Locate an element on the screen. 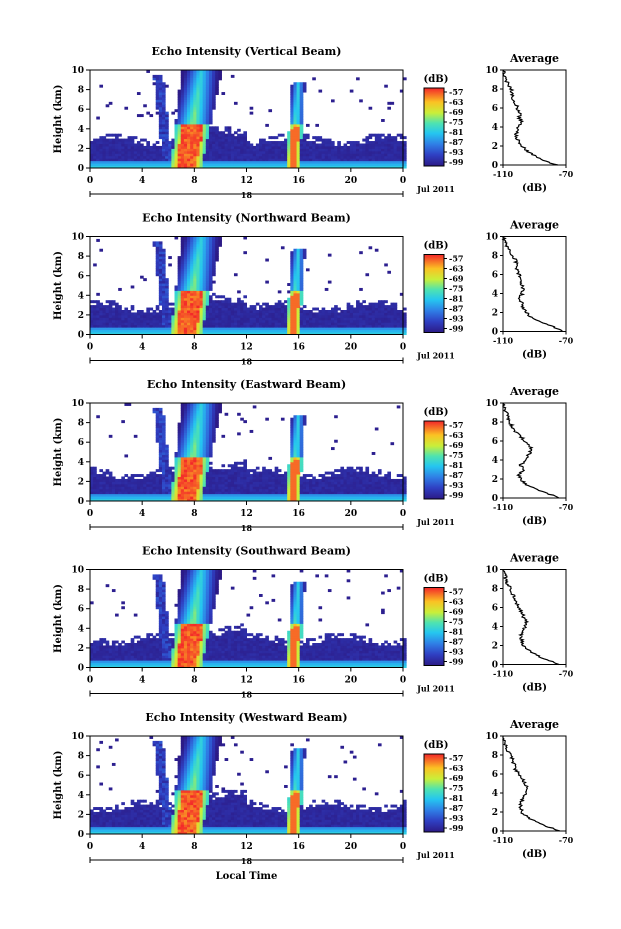 This screenshot has height=929, width=621. colorbar-tick-label: -81 is located at coordinates (456, 299).